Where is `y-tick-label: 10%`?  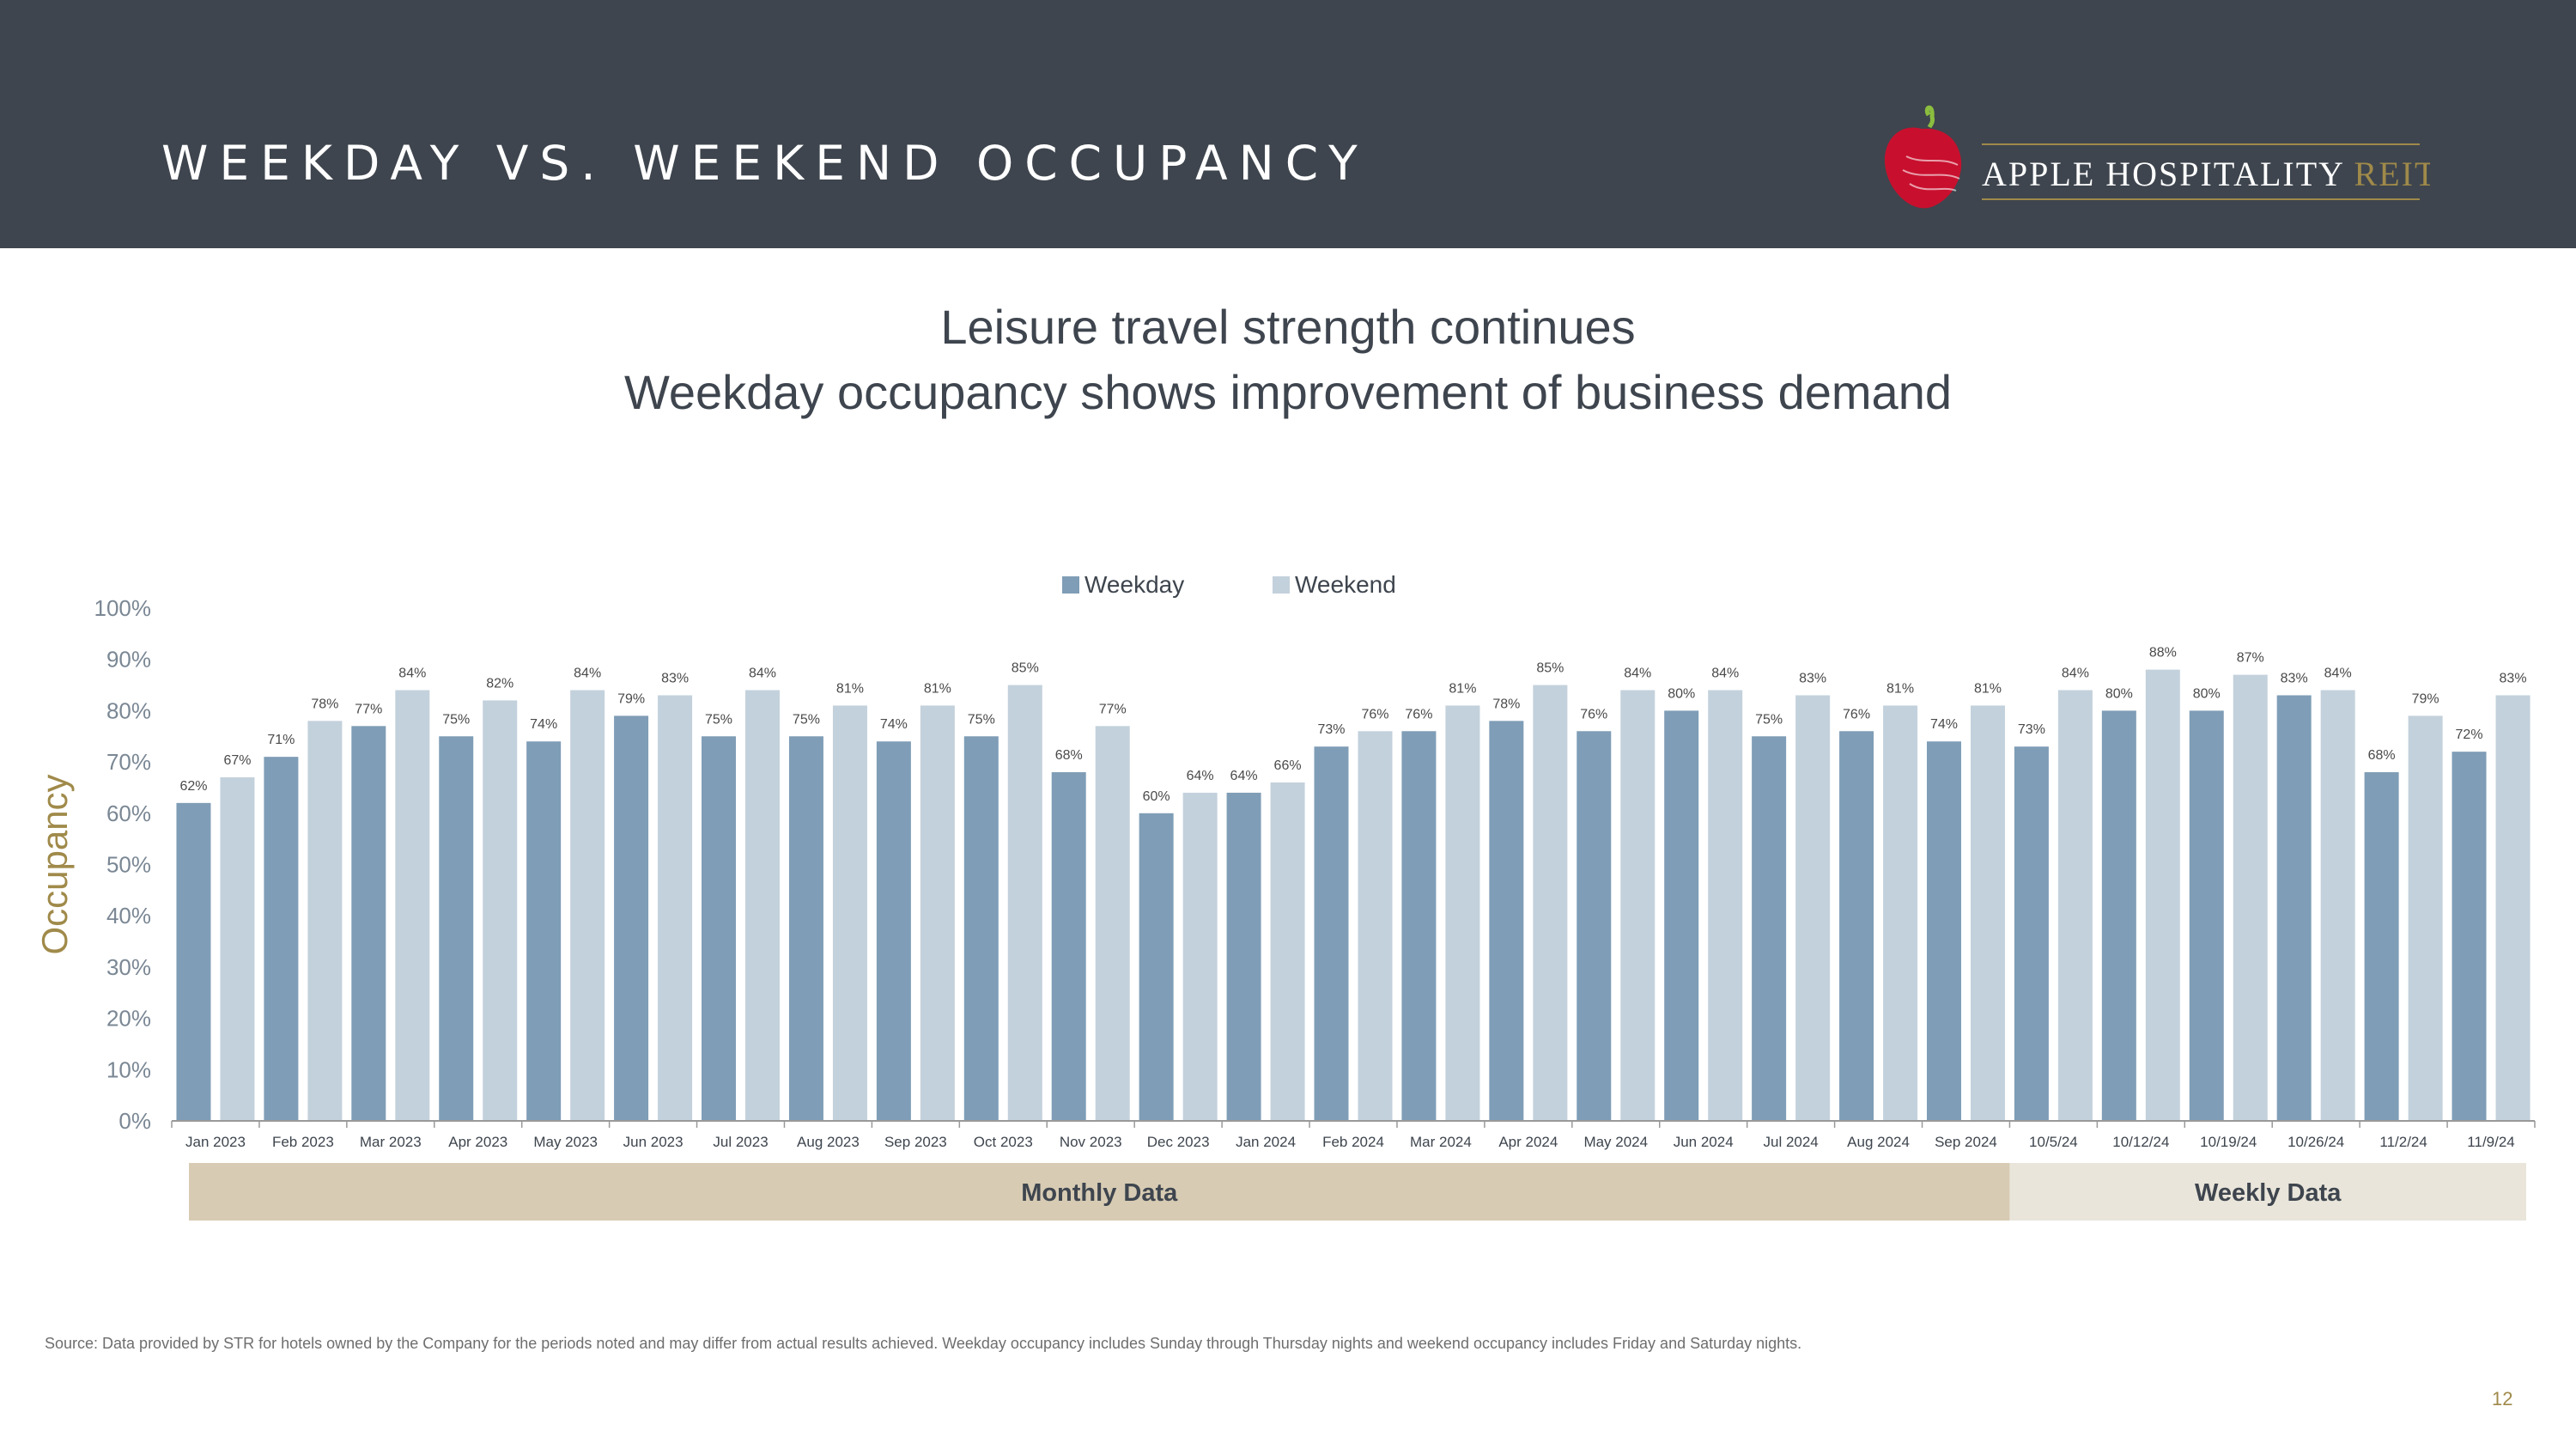
y-tick-label: 10% is located at coordinates (128, 1069).